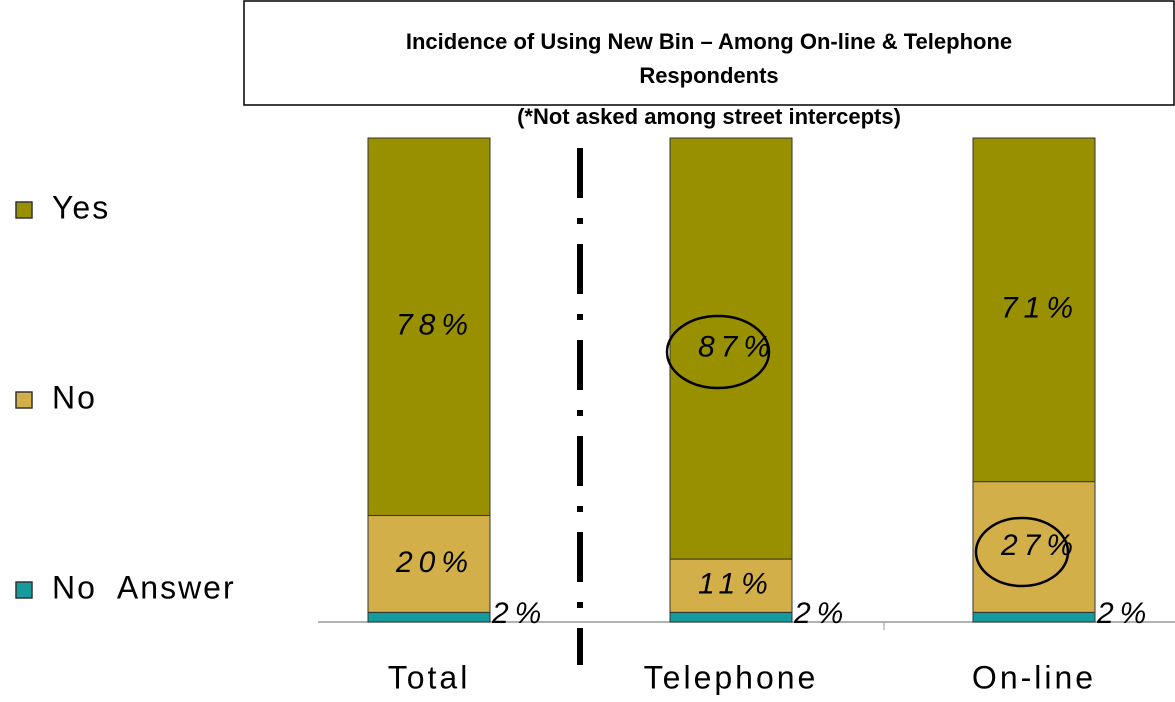 This screenshot has height=702, width=1175. Describe the element at coordinates (731, 677) in the screenshot. I see `x-tick-label: Telephone` at that location.